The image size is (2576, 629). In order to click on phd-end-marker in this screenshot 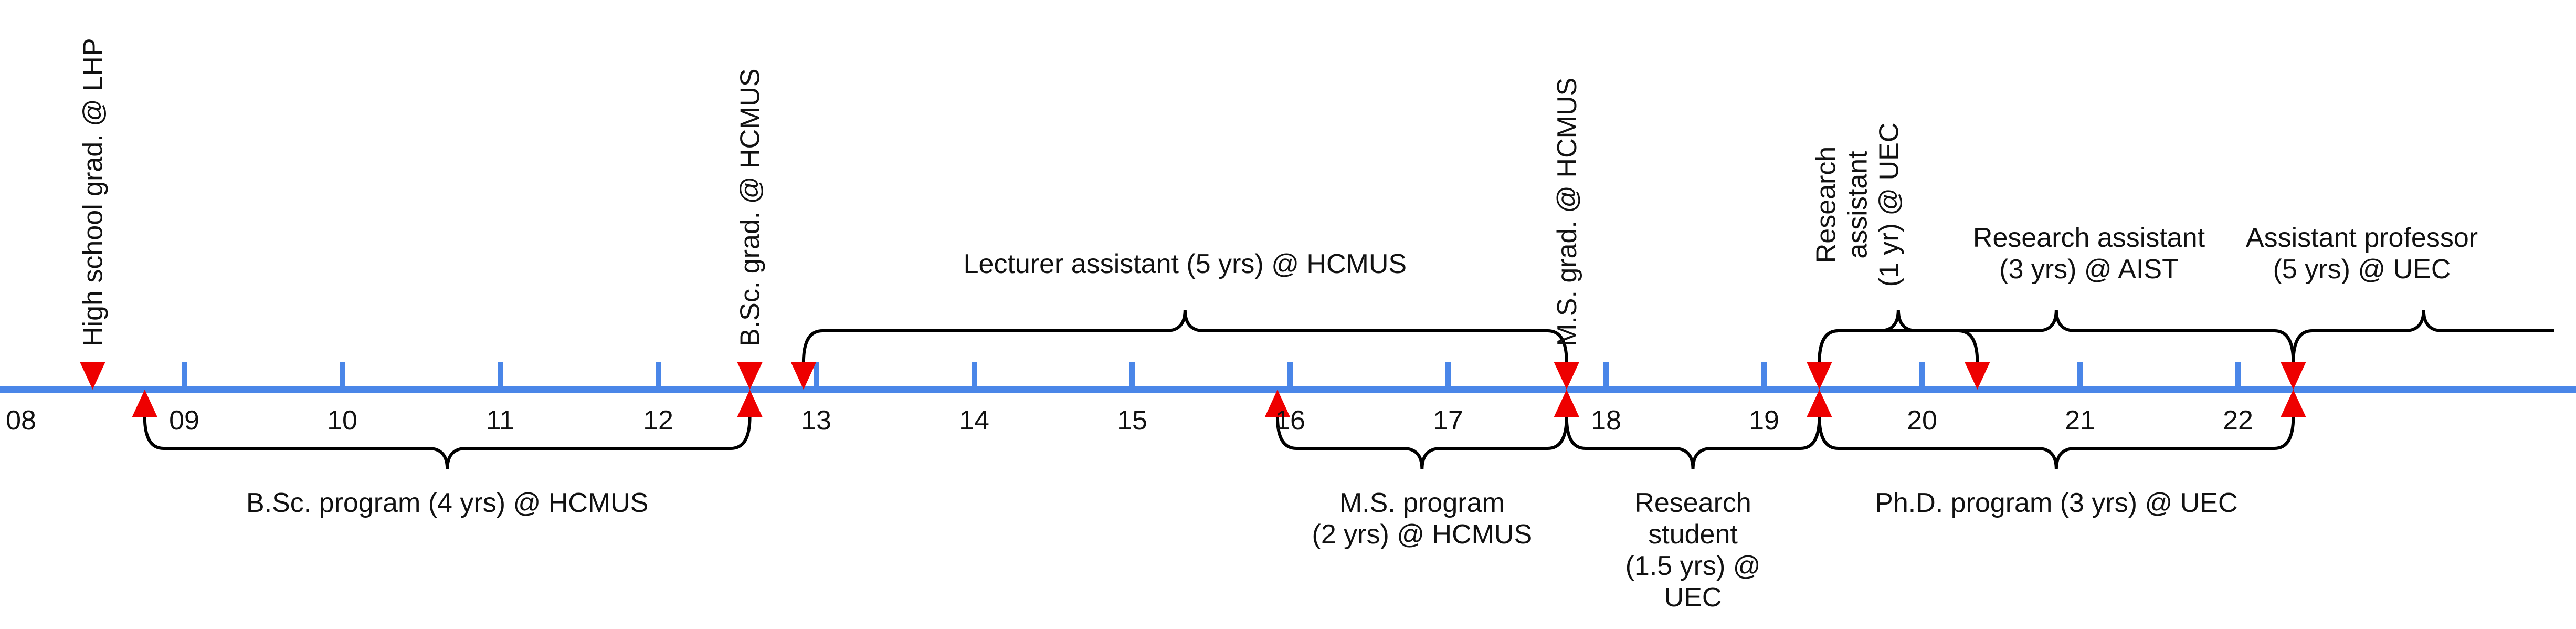, I will do `click(2293, 376)`.